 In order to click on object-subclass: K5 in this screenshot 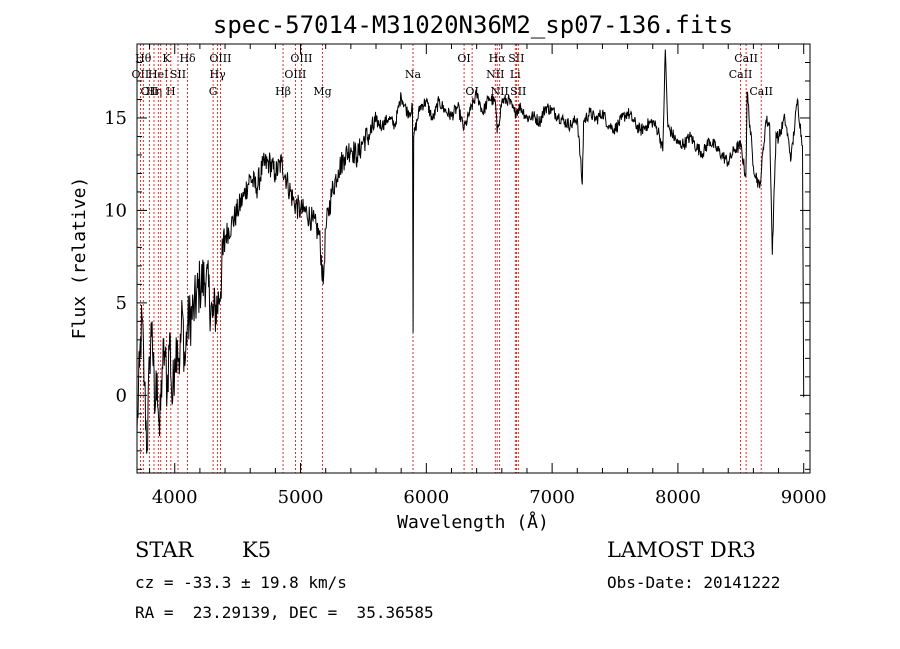, I will do `click(257, 550)`.